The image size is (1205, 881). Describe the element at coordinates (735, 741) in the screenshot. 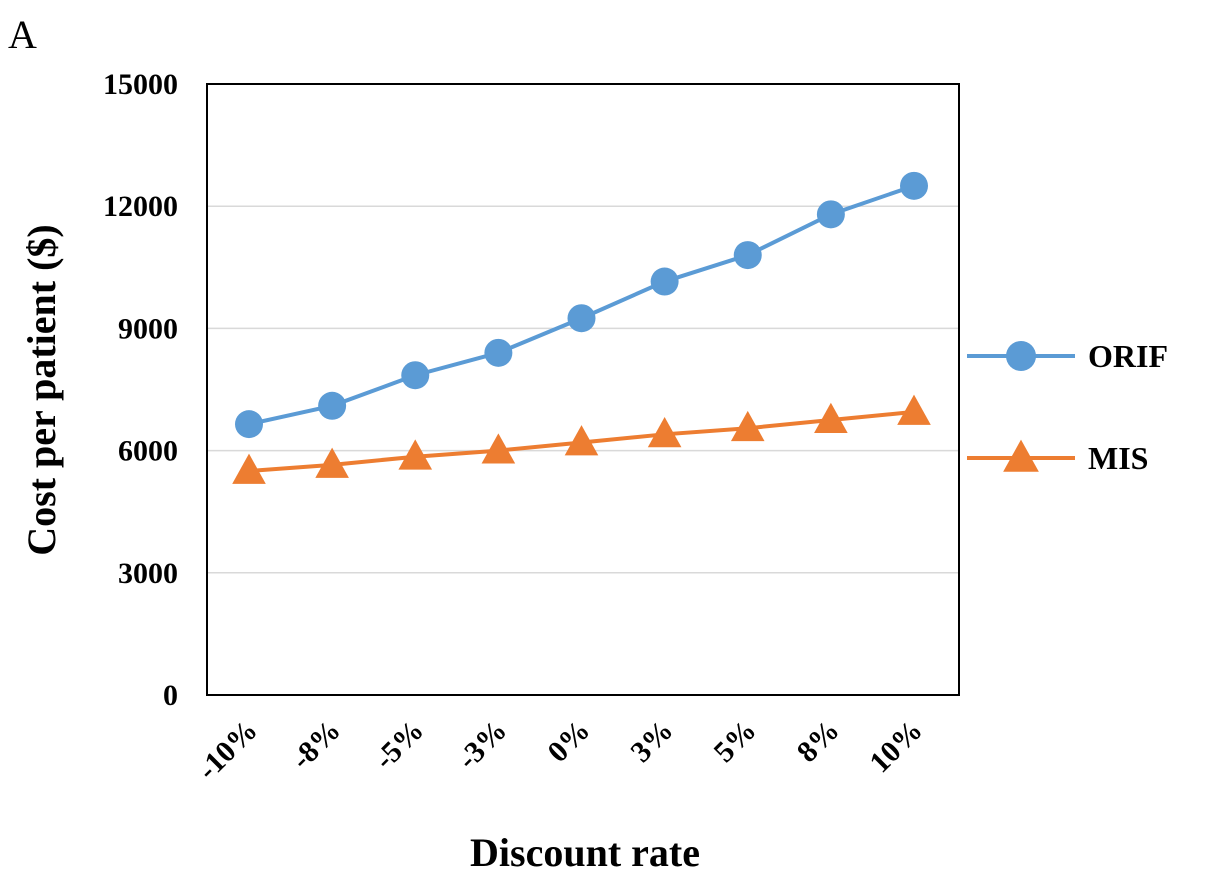

I see `x-tick-label: 5%` at that location.